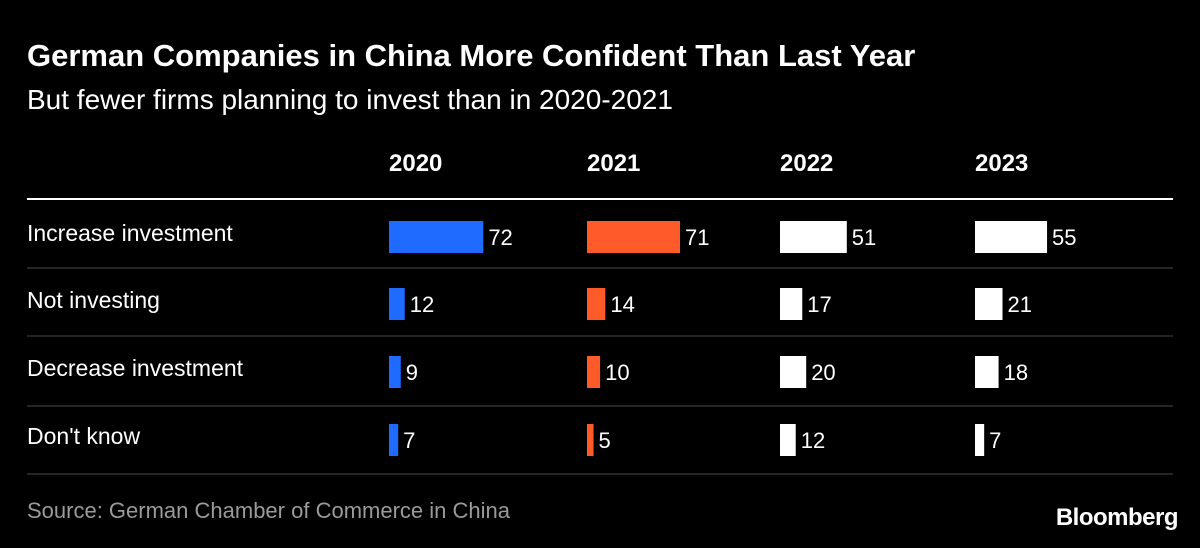 The width and height of the screenshot is (1200, 548). I want to click on category-label: Decrease investment, so click(135, 368).